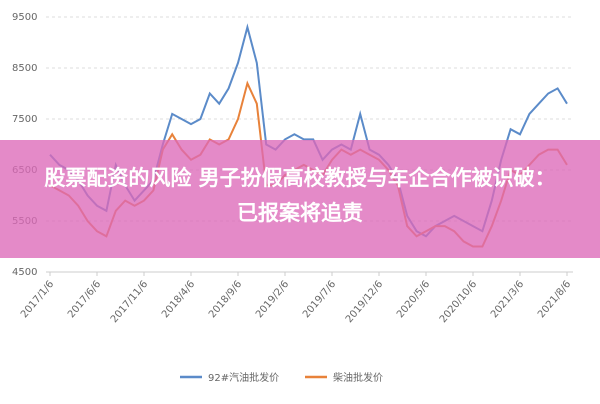 The image size is (600, 404). I want to click on y-tick-label: 4500, so click(24, 272).